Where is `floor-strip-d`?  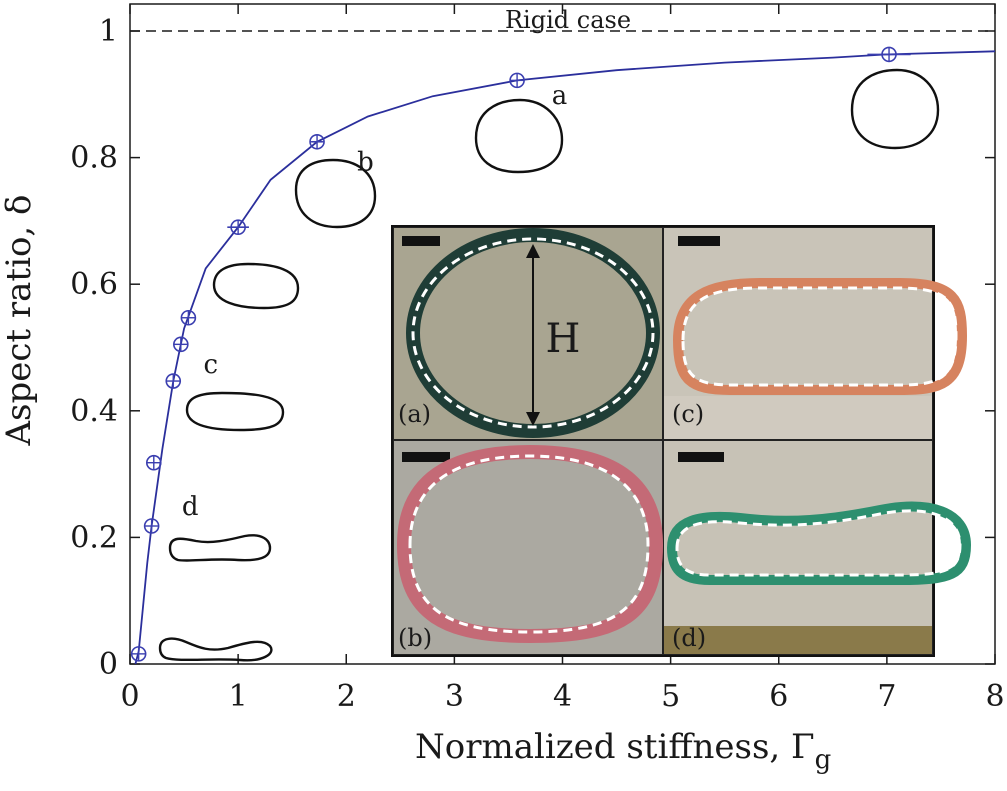
floor-strip-d is located at coordinates (798, 640).